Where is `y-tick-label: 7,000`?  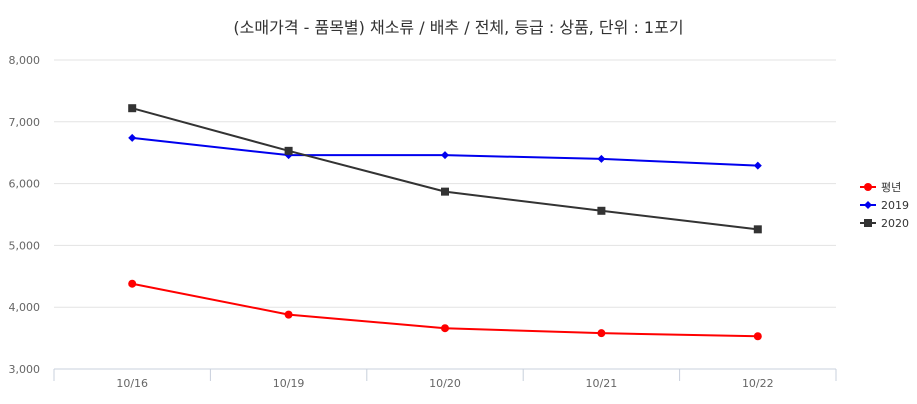
y-tick-label: 7,000 is located at coordinates (25, 122).